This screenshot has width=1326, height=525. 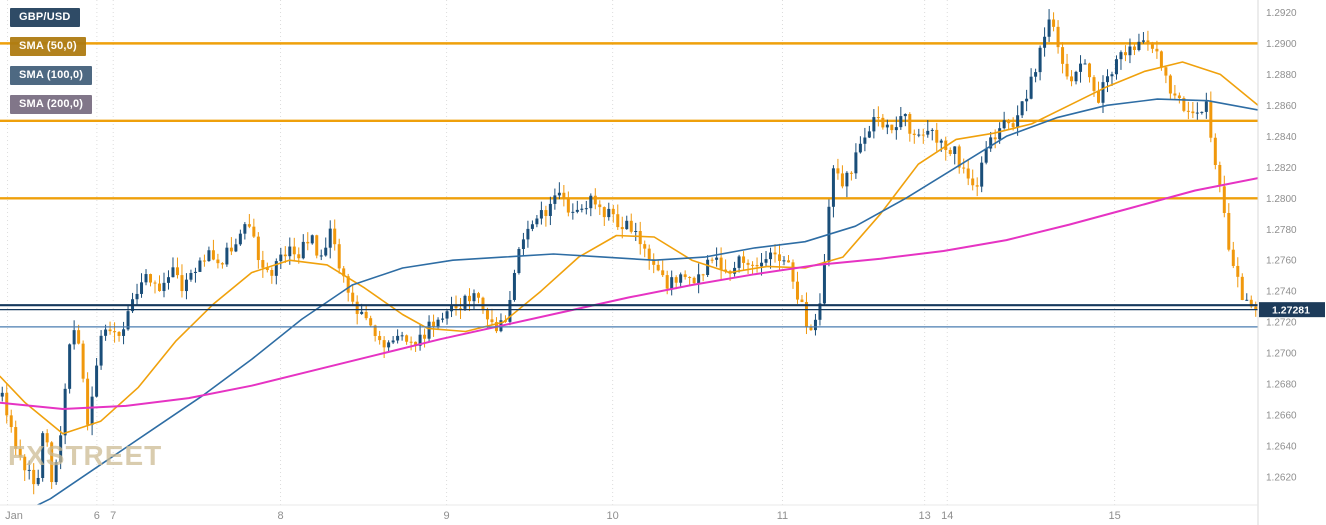 What do you see at coordinates (1281, 199) in the screenshot?
I see `price-axis-label: 1.2800` at bounding box center [1281, 199].